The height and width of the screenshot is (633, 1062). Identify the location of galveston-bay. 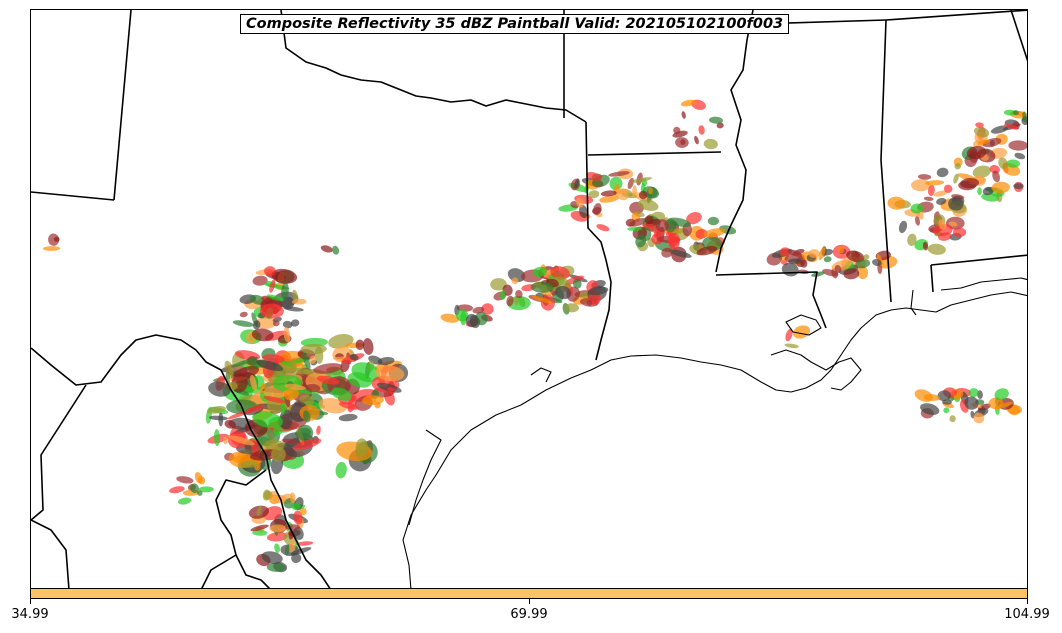
(541, 375).